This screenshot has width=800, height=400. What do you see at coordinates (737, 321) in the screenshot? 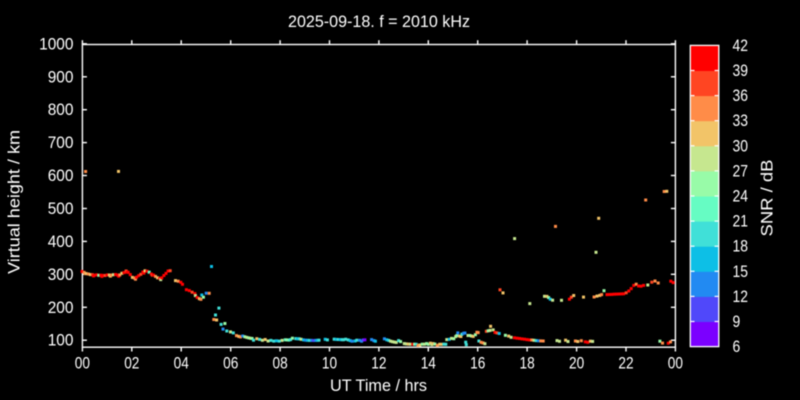
I see `svg-text: 9` at bounding box center [737, 321].